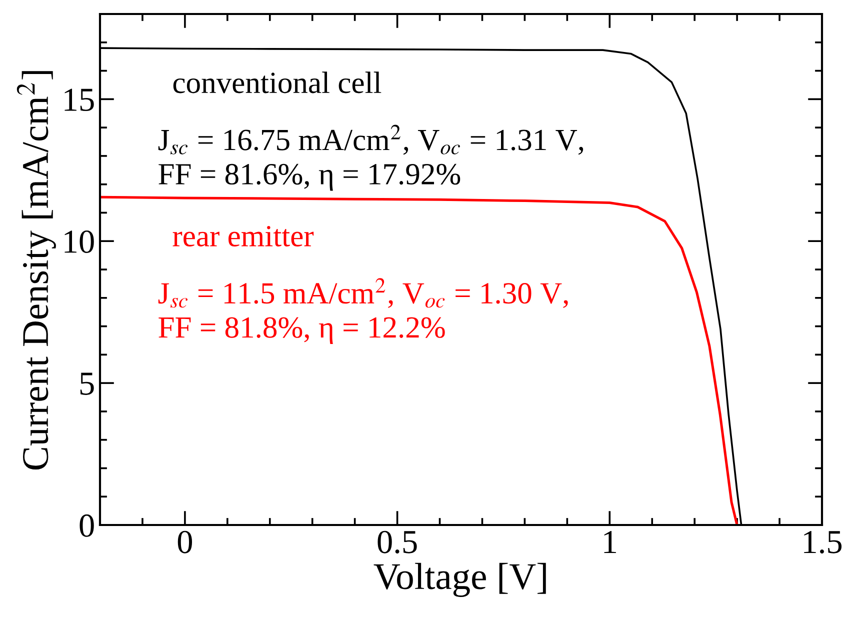 Image resolution: width=845 pixels, height=625 pixels. What do you see at coordinates (610, 541) in the screenshot?
I see `x-tick-label: 1` at bounding box center [610, 541].